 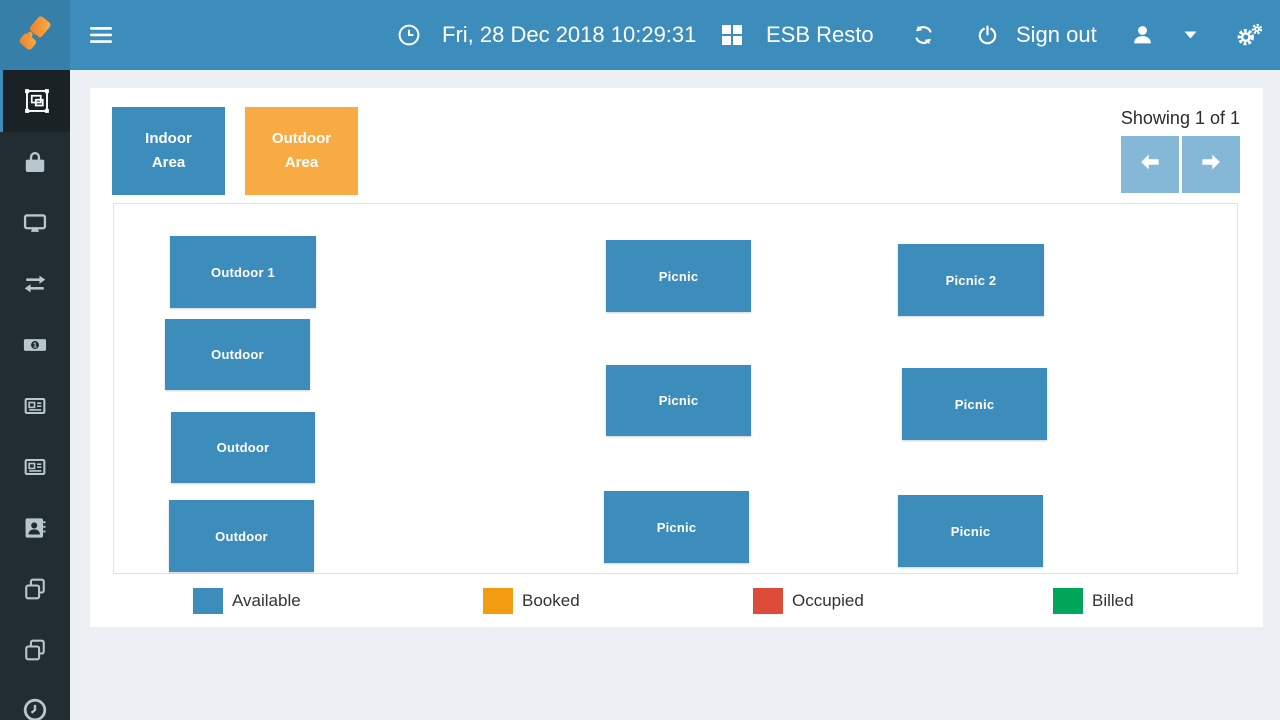 I want to click on legend-label: Booked, so click(x=551, y=600).